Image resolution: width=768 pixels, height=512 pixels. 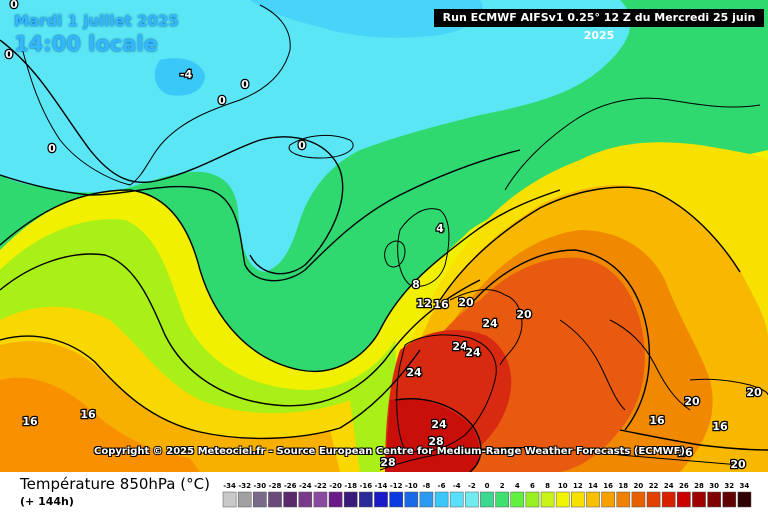 What do you see at coordinates (179, 77) in the screenshot?
I see `field-zone-cold-blue` at bounding box center [179, 77].